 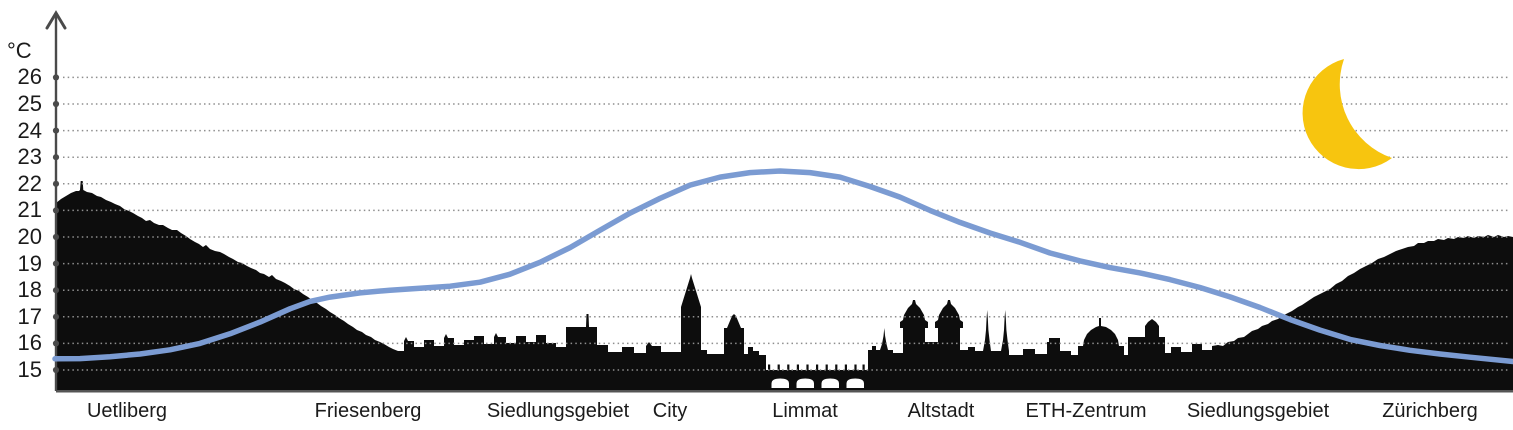 I want to click on y-tick-label: 24, so click(x=29, y=130).